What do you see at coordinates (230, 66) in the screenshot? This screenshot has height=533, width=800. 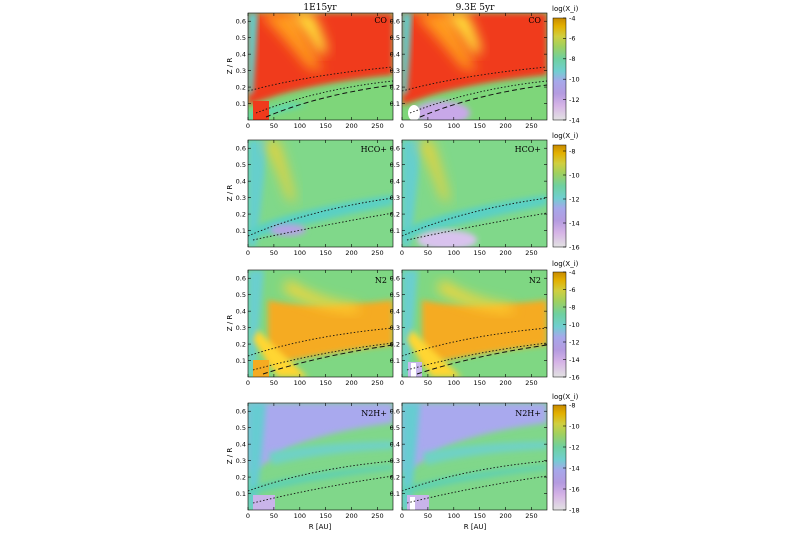 I see `y-axis-label-1: Z / R` at bounding box center [230, 66].